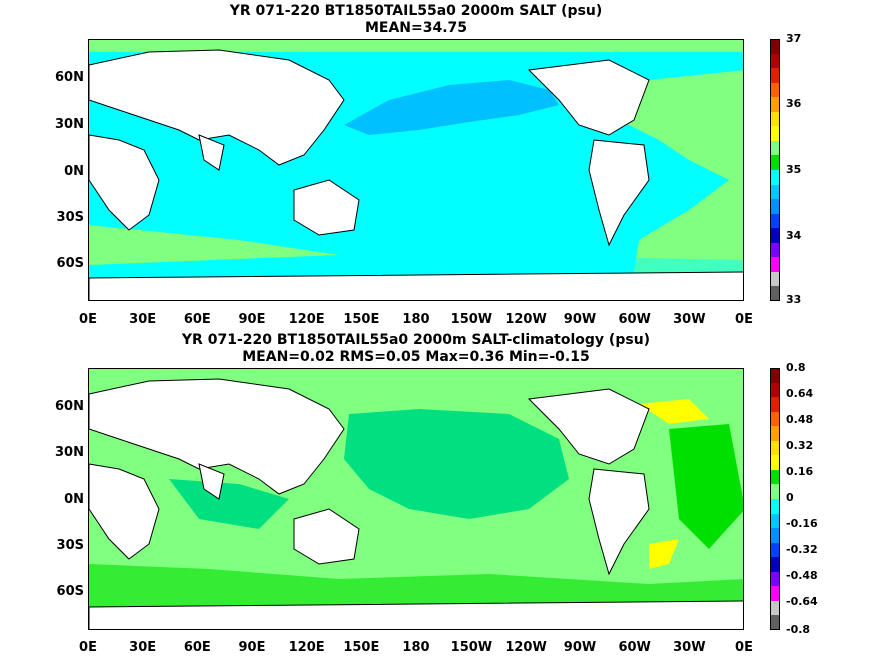 The height and width of the screenshot is (656, 875). What do you see at coordinates (634, 647) in the screenshot?
I see `map2-lon-label: 60W` at bounding box center [634, 647].